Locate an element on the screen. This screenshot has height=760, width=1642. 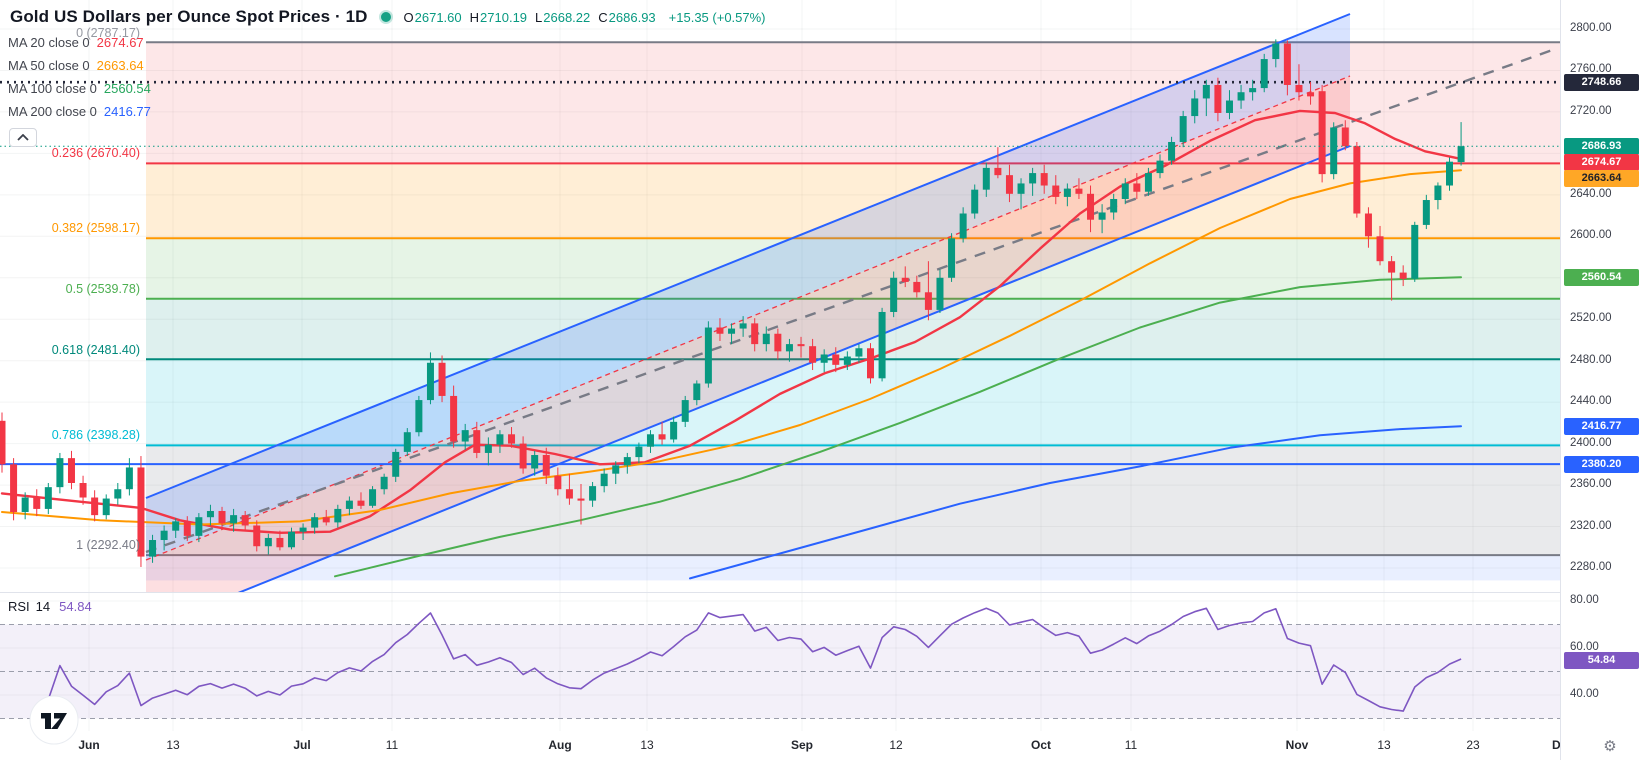
rsi-name: RSI is located at coordinates (19, 606).